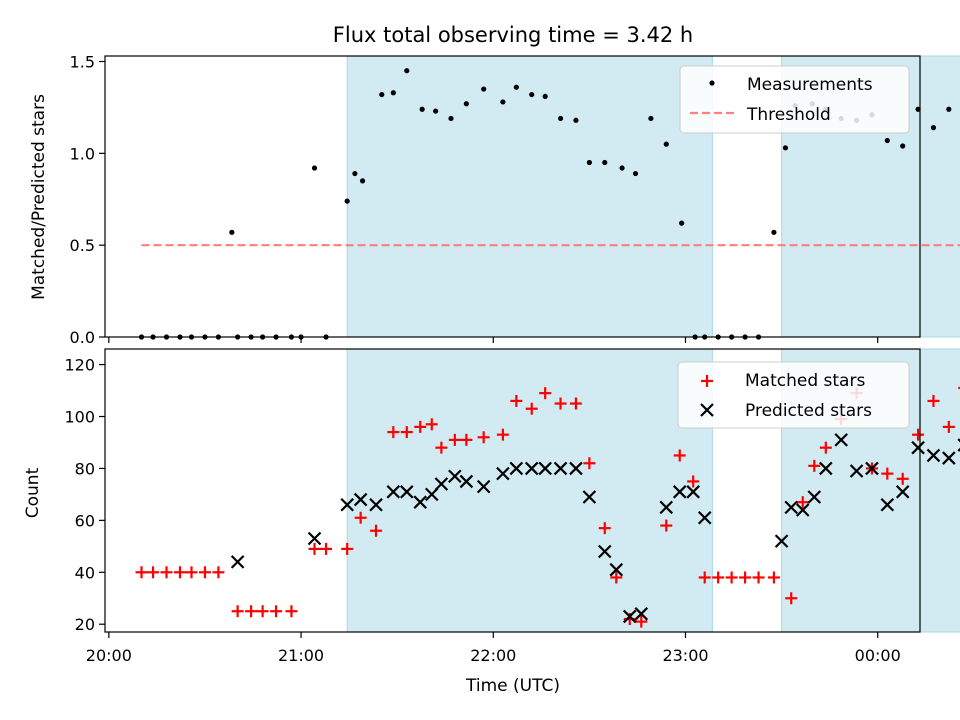 The width and height of the screenshot is (960, 720). What do you see at coordinates (493, 655) in the screenshot?
I see `x-tick-label: 22:00` at bounding box center [493, 655].